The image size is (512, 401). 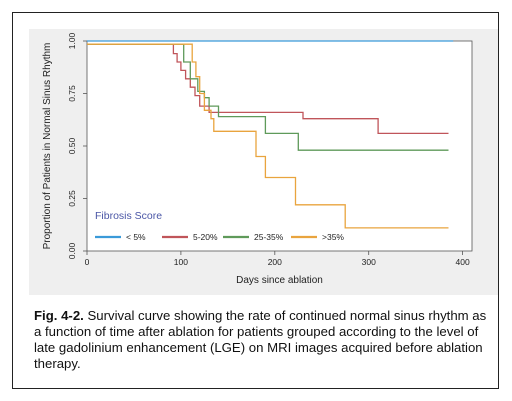 I want to click on legend-label: 25-35%, so click(x=269, y=237).